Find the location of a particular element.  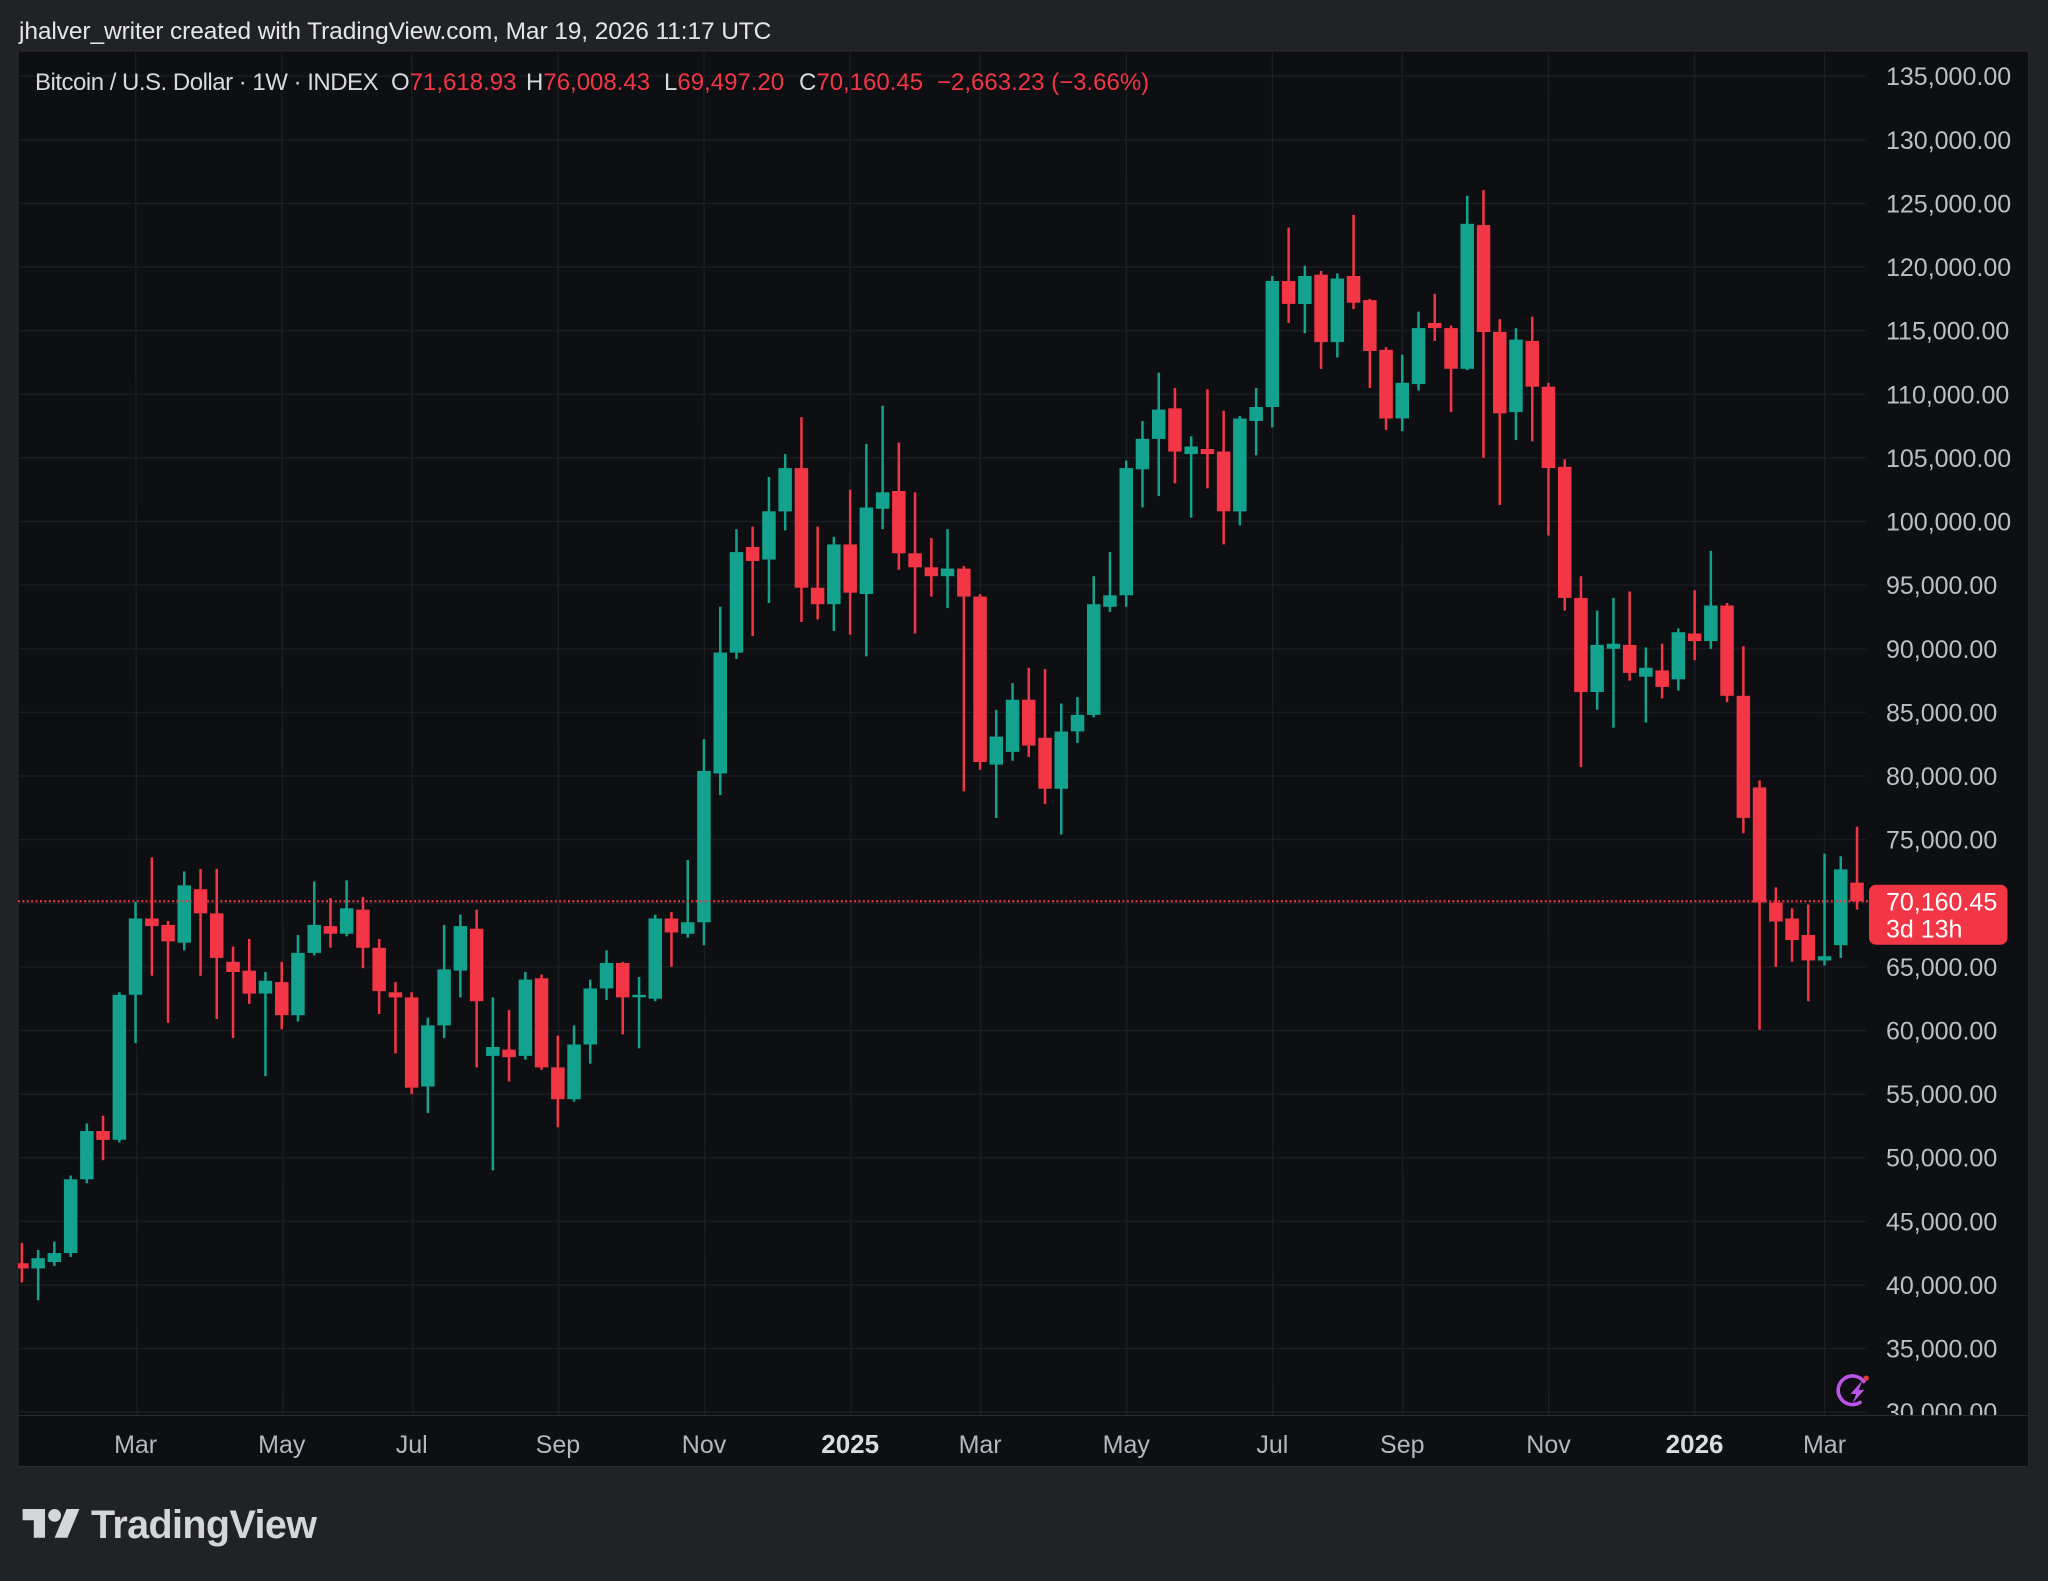

svg-text: 2026 is located at coordinates (1695, 1444).